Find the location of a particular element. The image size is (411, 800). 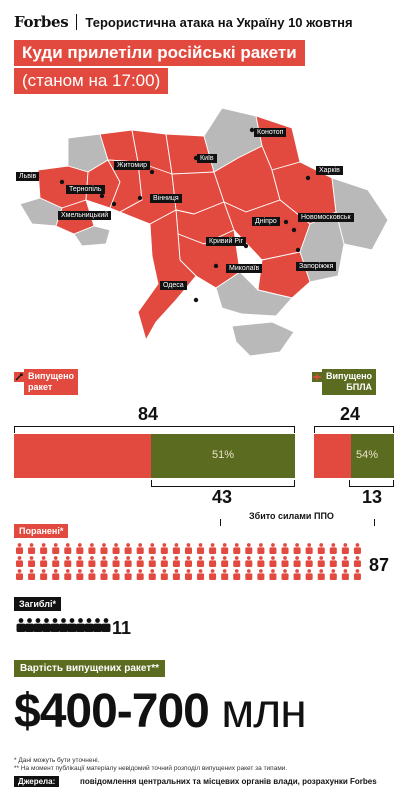

drones-label: Випущено БПЛА is located at coordinates (349, 382).